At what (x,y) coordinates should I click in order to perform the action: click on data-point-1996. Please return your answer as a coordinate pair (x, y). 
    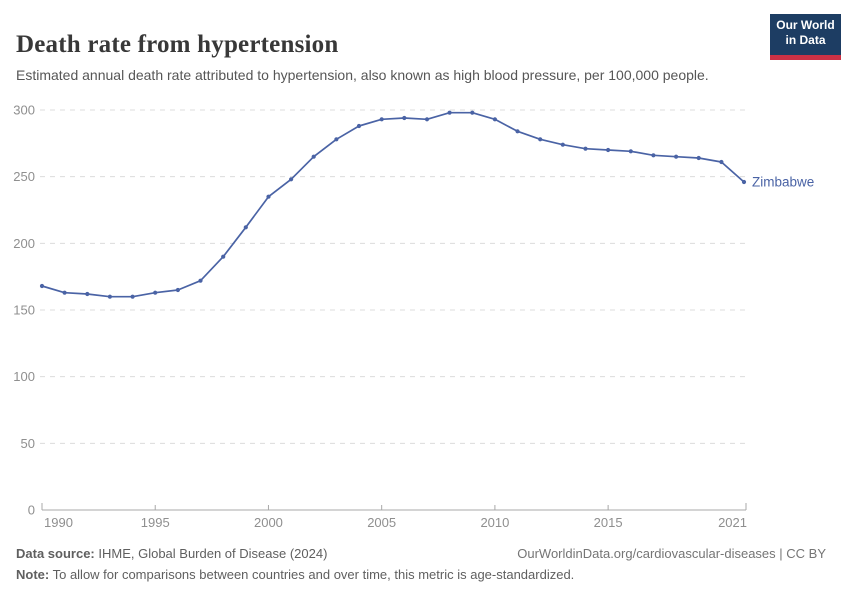
    Looking at the image, I should click on (177, 290).